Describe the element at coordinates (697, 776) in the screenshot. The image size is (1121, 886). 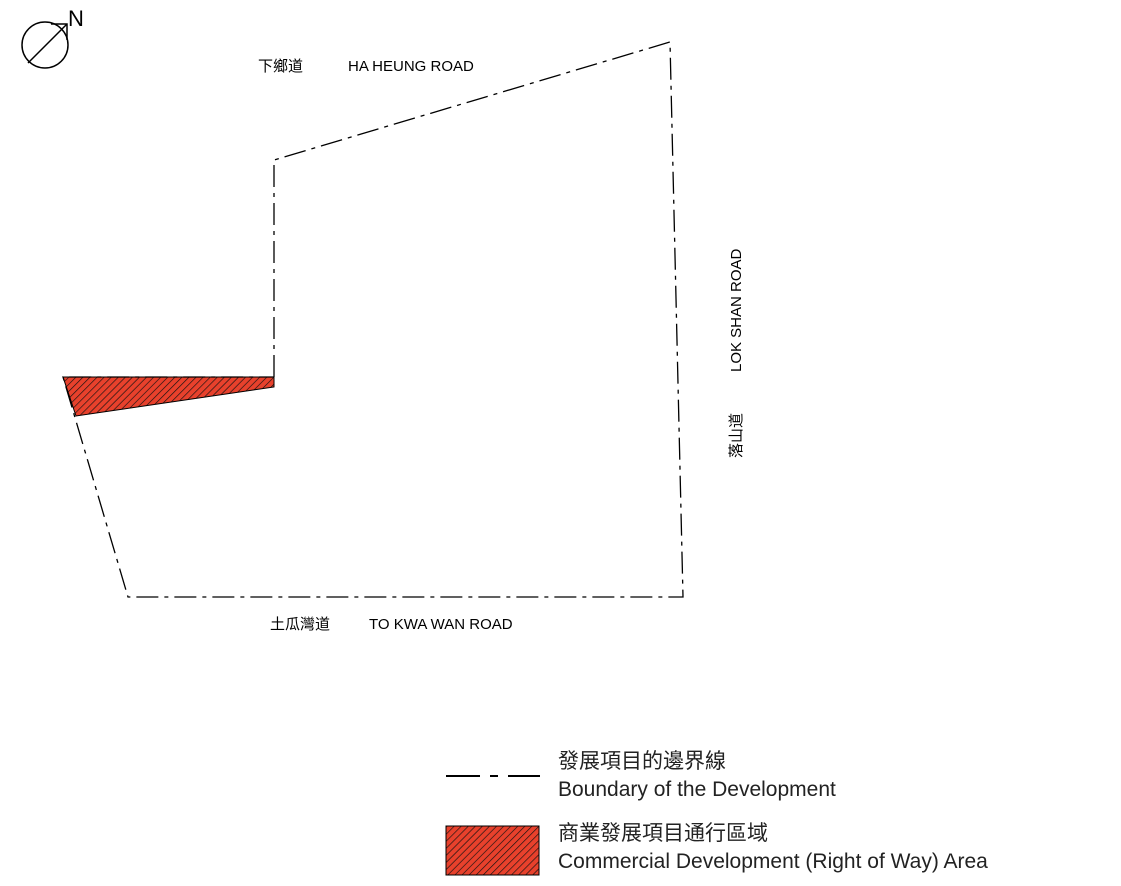
I see `legend-boundary-text: 發展項目的邊界線 Boundary of the Development` at that location.